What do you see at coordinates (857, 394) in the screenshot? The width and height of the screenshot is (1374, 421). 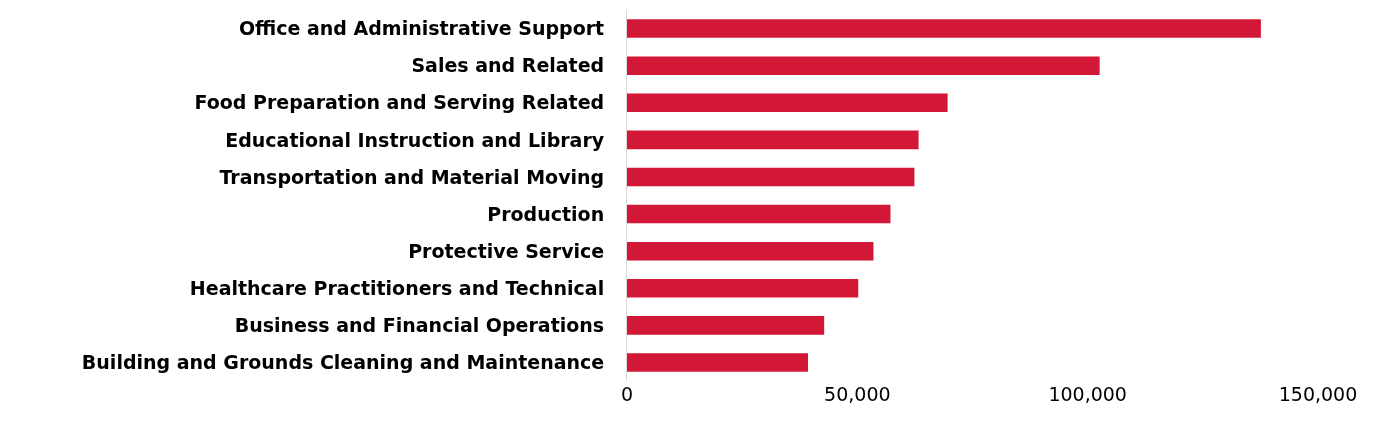 I see `x-tick-label: 50,000` at bounding box center [857, 394].